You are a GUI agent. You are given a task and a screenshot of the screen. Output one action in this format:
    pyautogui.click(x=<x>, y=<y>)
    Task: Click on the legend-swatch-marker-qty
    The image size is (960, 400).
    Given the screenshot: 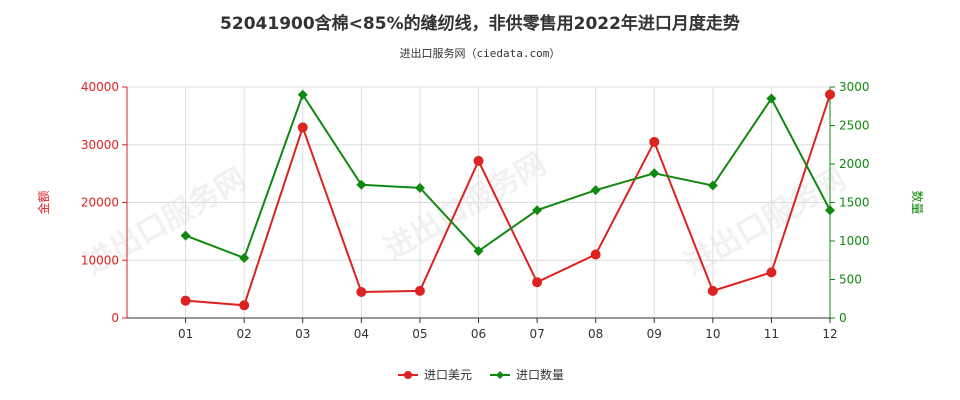 What is the action you would take?
    pyautogui.click(x=500, y=375)
    